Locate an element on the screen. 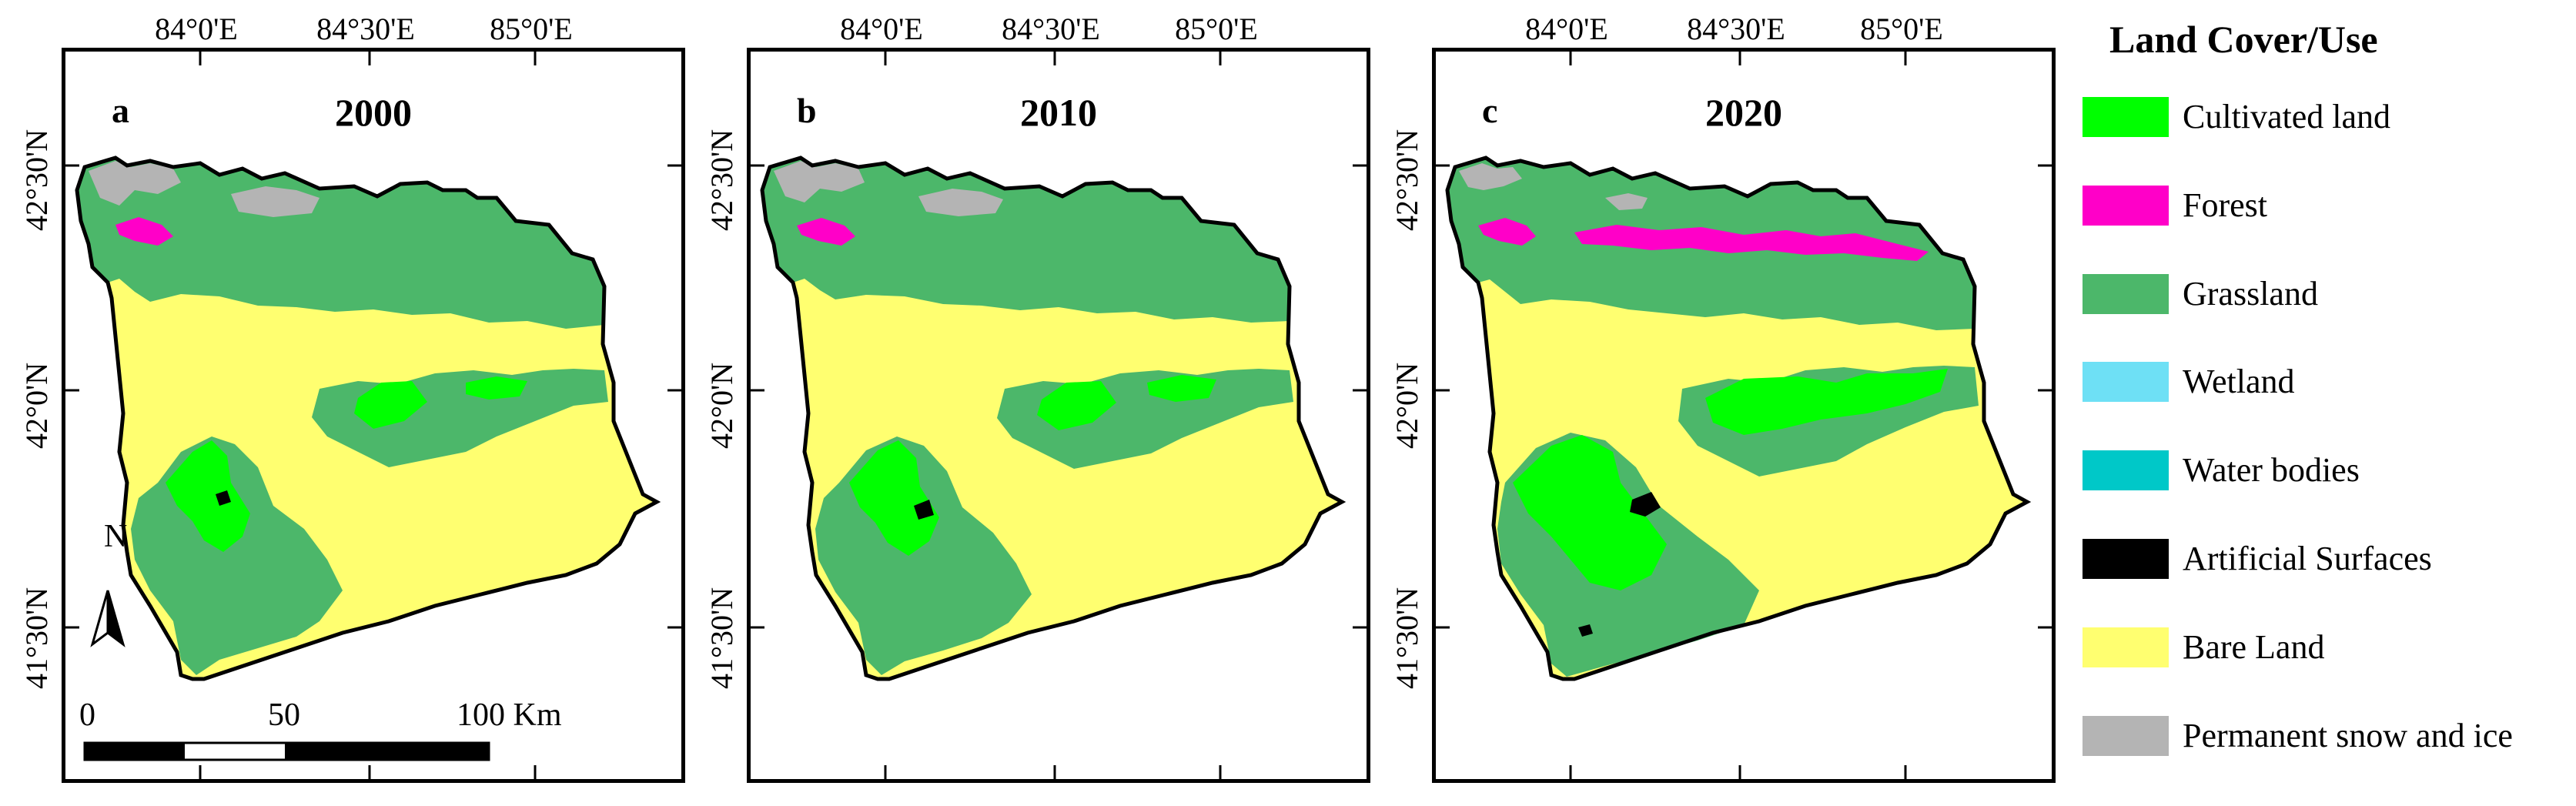 The image size is (2576, 806). legend-label: Forest is located at coordinates (2225, 205).